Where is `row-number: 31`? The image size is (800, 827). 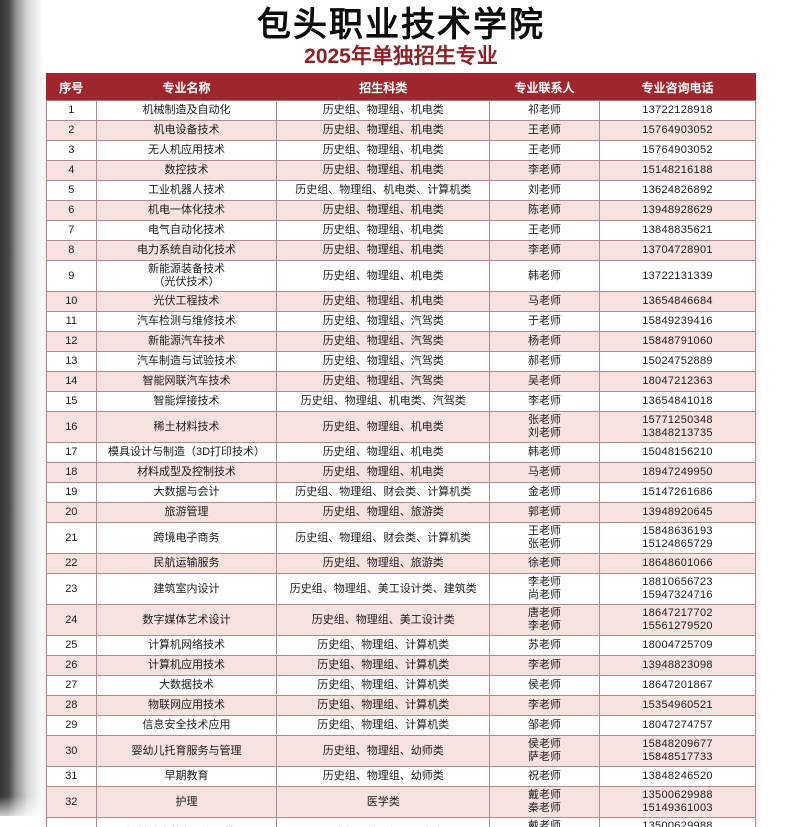 row-number: 31 is located at coordinates (71, 776).